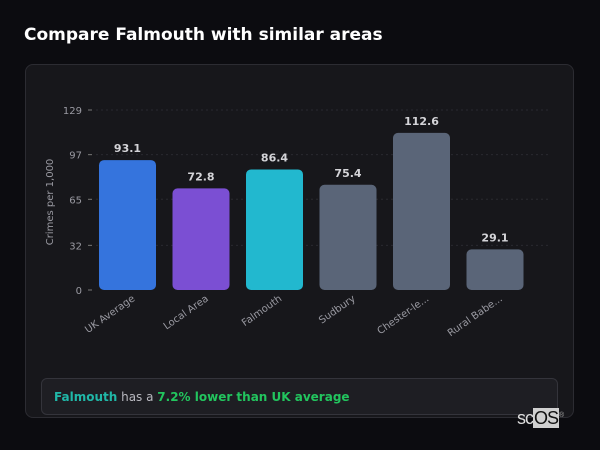 Image resolution: width=600 pixels, height=450 pixels. Describe the element at coordinates (86, 397) in the screenshot. I see `area-name: Falmouth` at that location.